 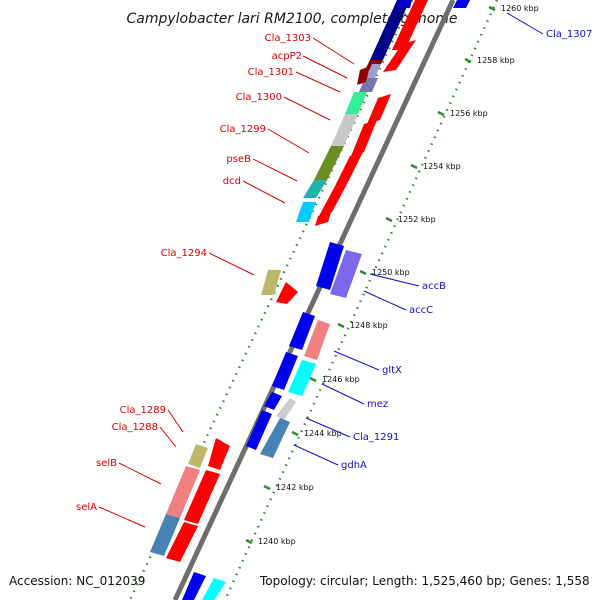 I want to click on gene-label-right: Cla_1307, so click(x=569, y=34).